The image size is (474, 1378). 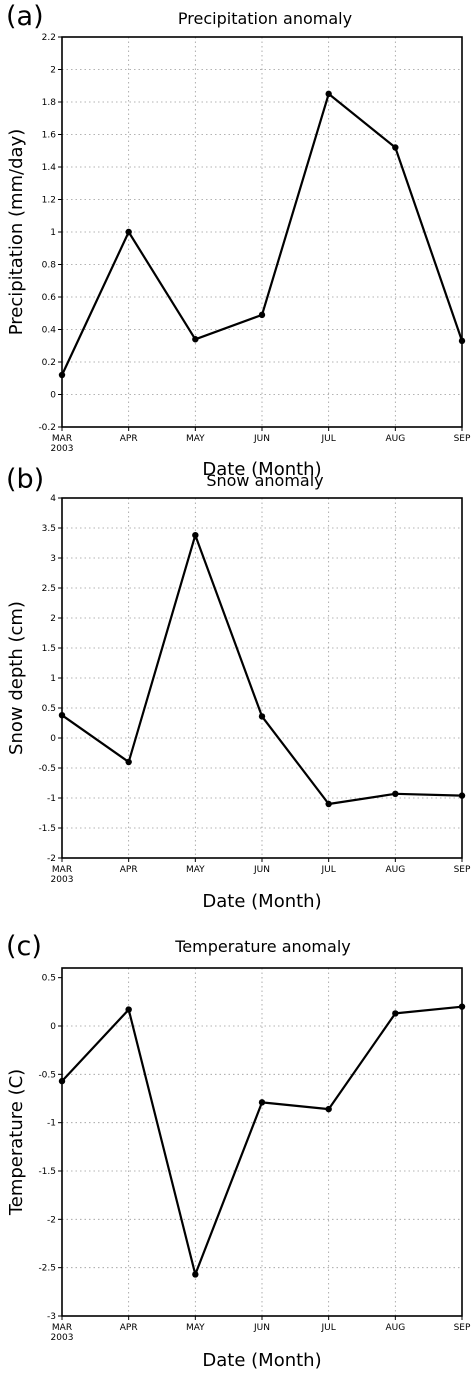 What do you see at coordinates (16, 1142) in the screenshot?
I see `y-axis-label: Temperature (C)` at bounding box center [16, 1142].